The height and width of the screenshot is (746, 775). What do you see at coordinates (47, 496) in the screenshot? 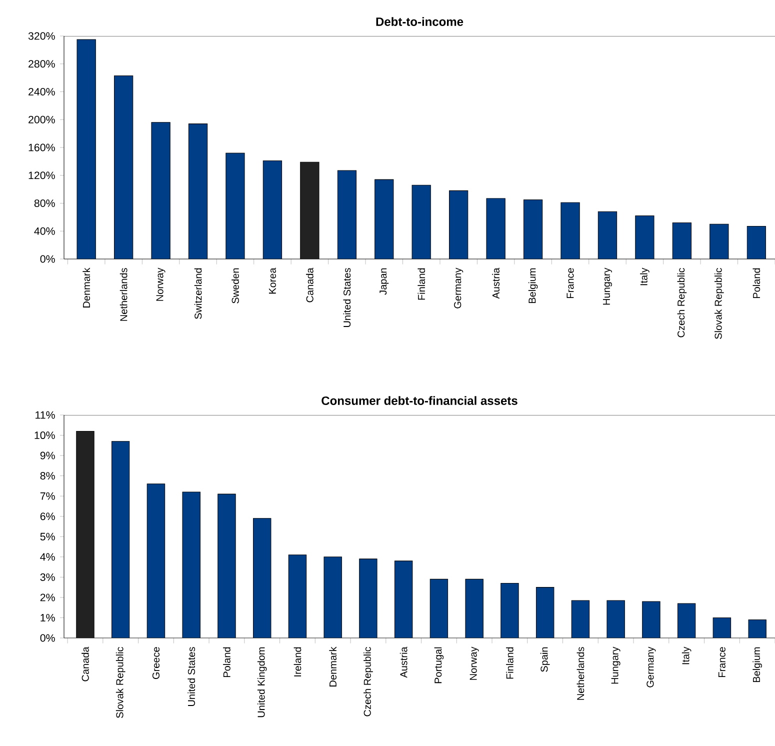
I see `y-tick-label: 7%` at bounding box center [47, 496].